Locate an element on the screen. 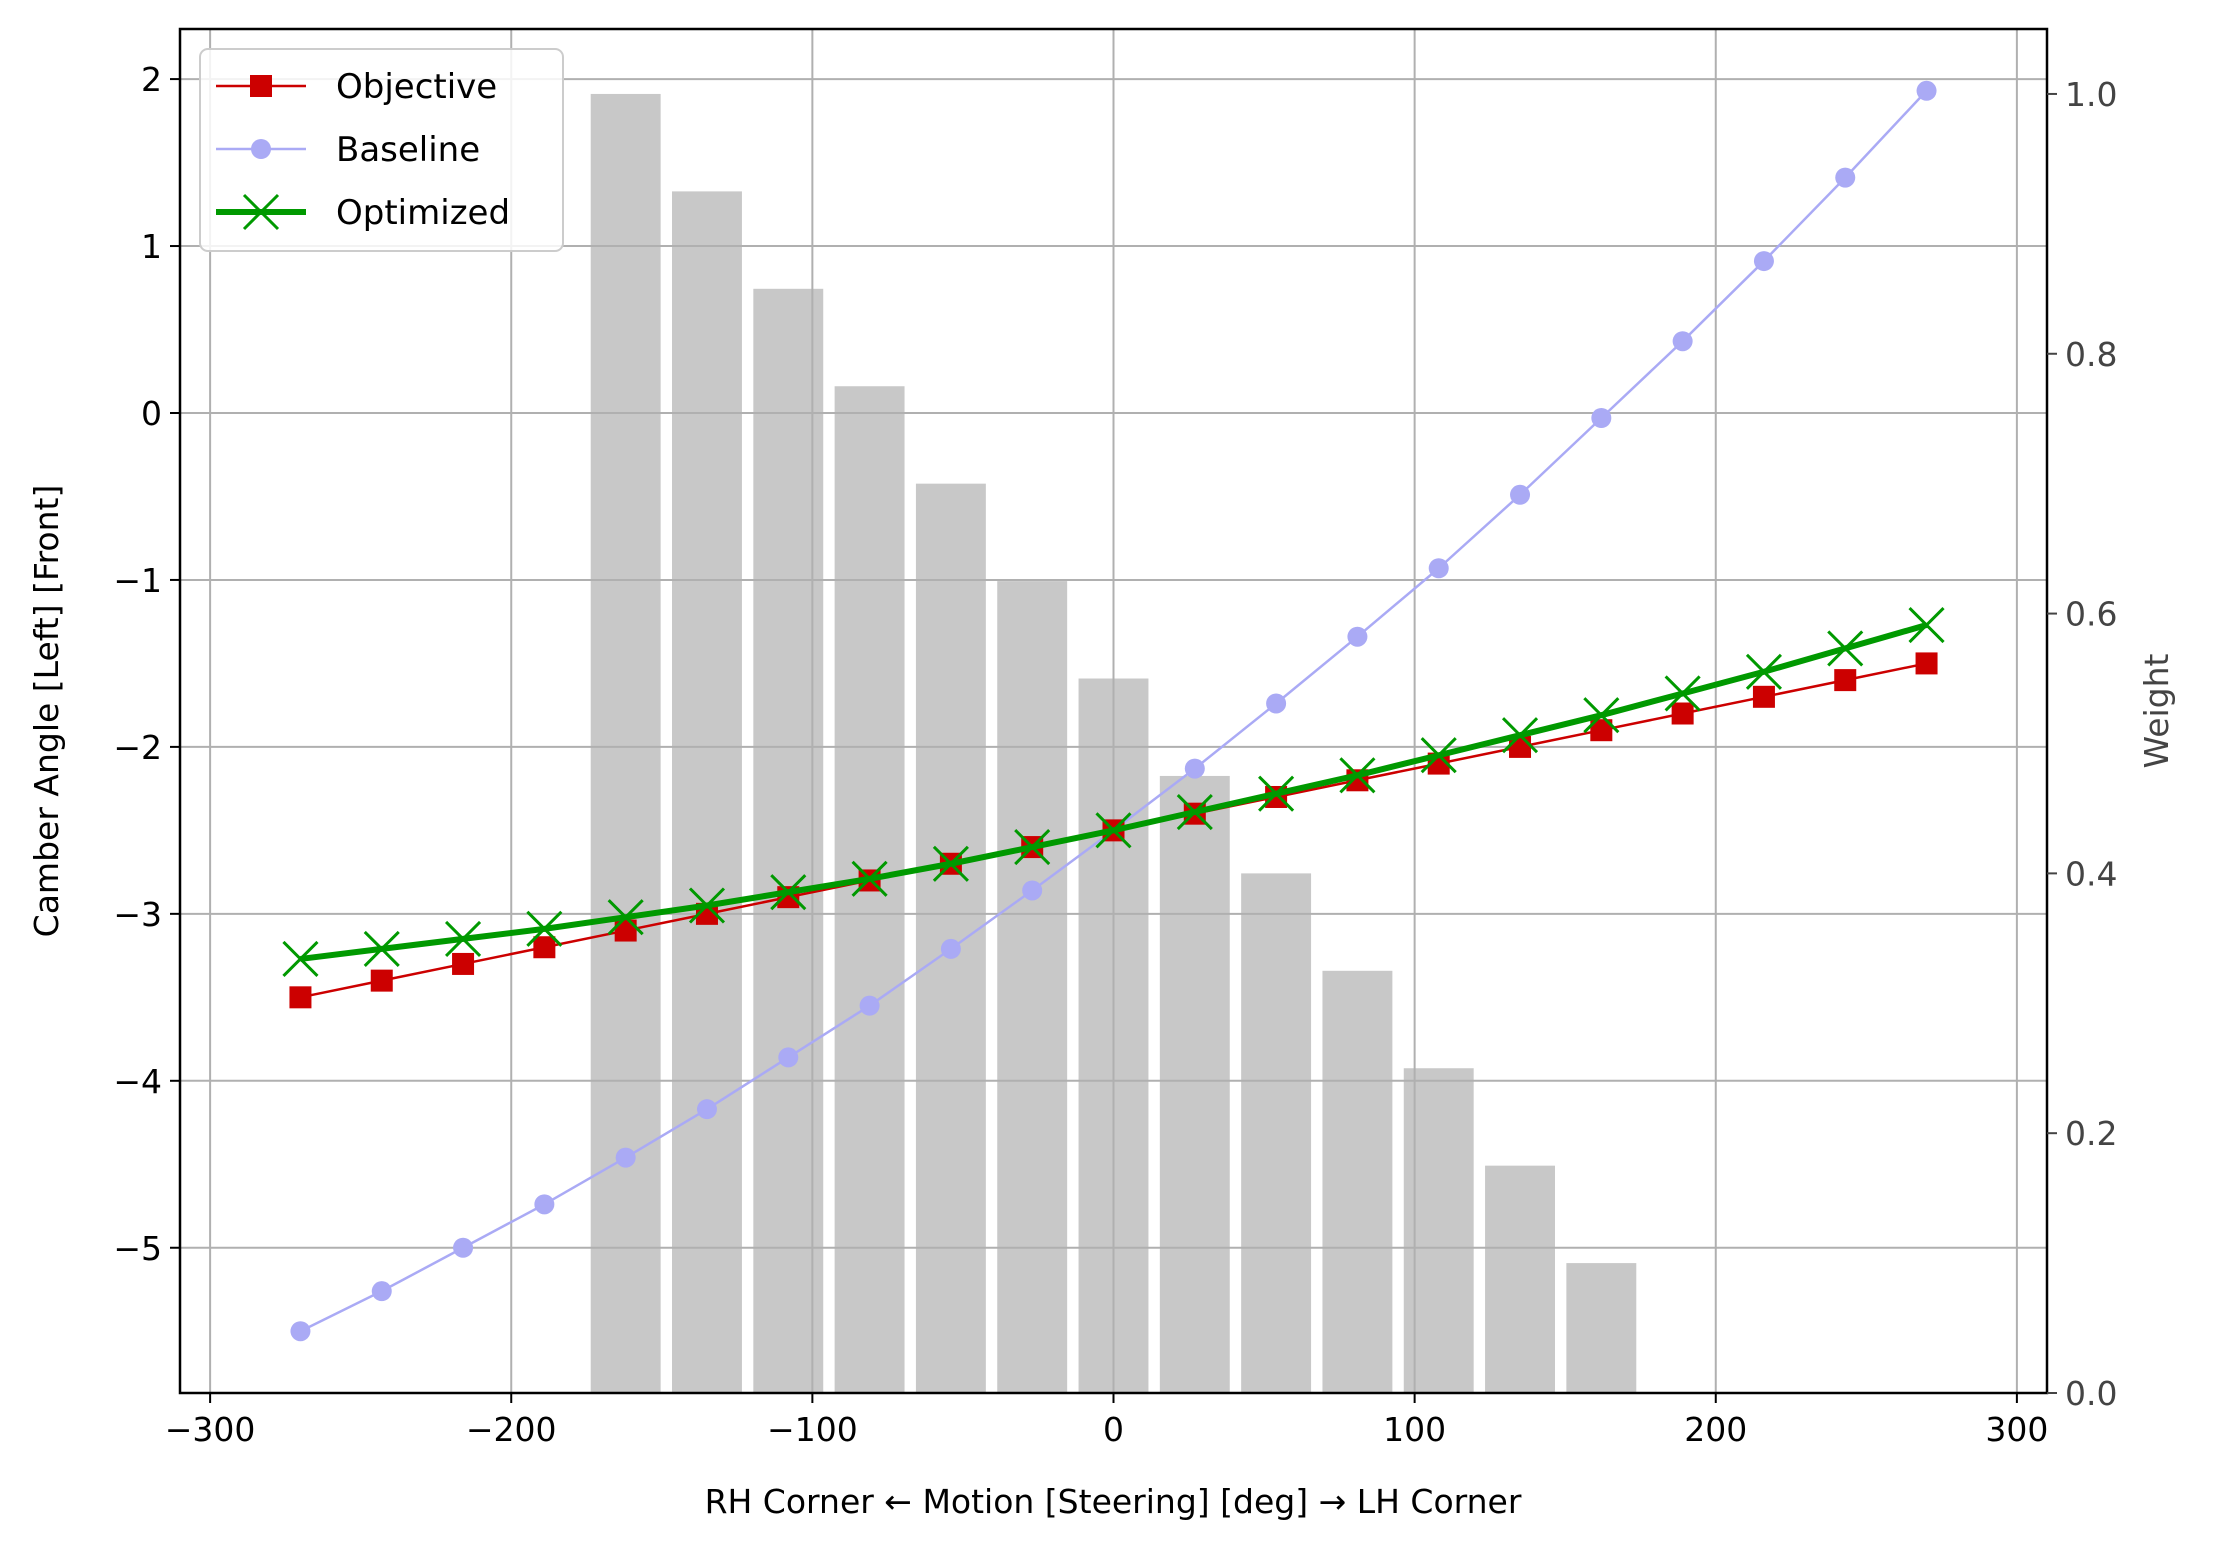 The width and height of the screenshot is (2223, 1552). x-tick-label: −100 is located at coordinates (812, 1429).